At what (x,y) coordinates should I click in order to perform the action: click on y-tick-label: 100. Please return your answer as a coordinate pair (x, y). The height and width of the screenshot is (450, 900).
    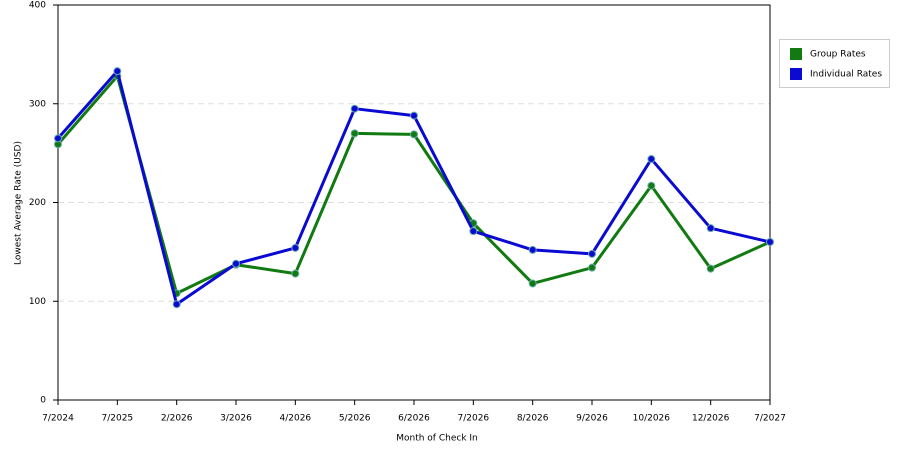
    Looking at the image, I should click on (37, 302).